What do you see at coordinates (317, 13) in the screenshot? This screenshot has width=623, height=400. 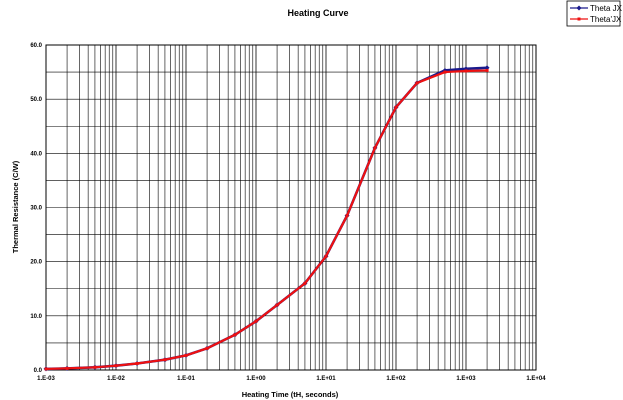 I see `chart-title: Heating Curve` at bounding box center [317, 13].